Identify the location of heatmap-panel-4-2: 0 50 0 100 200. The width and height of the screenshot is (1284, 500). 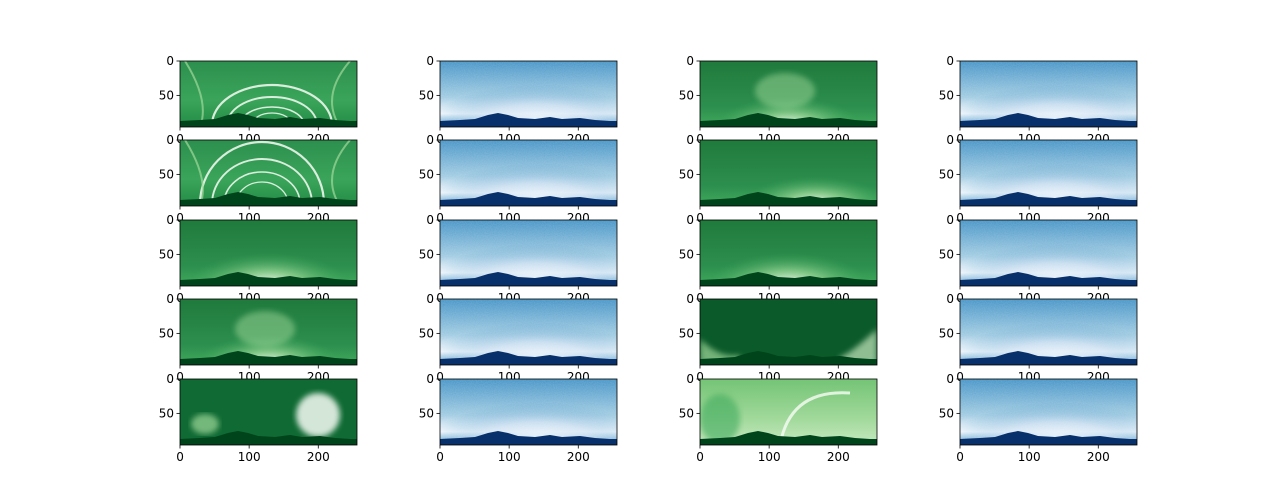
(778, 418).